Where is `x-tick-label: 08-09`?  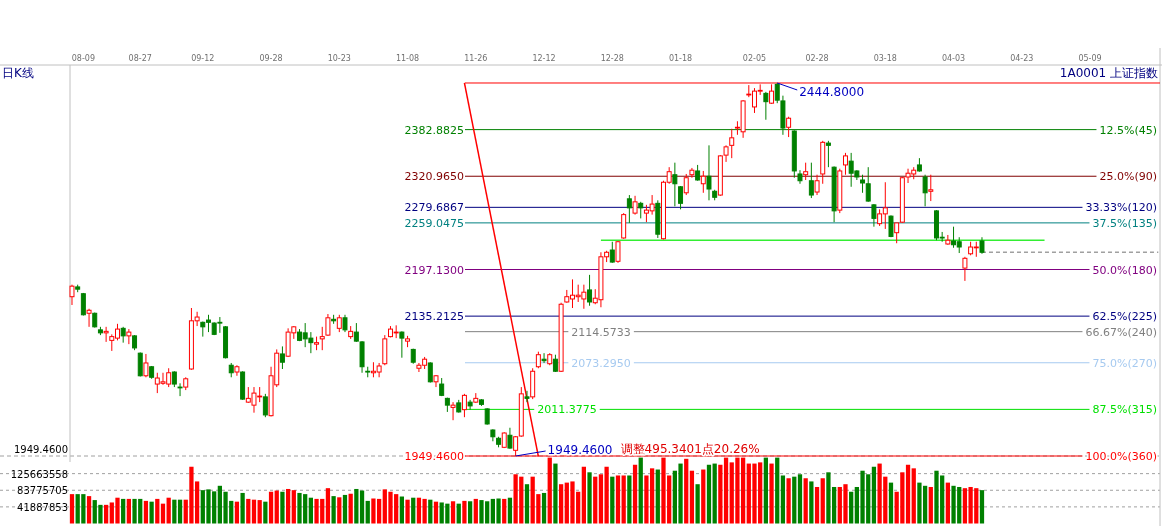
x-tick-label: 08-09 is located at coordinates (83, 58).